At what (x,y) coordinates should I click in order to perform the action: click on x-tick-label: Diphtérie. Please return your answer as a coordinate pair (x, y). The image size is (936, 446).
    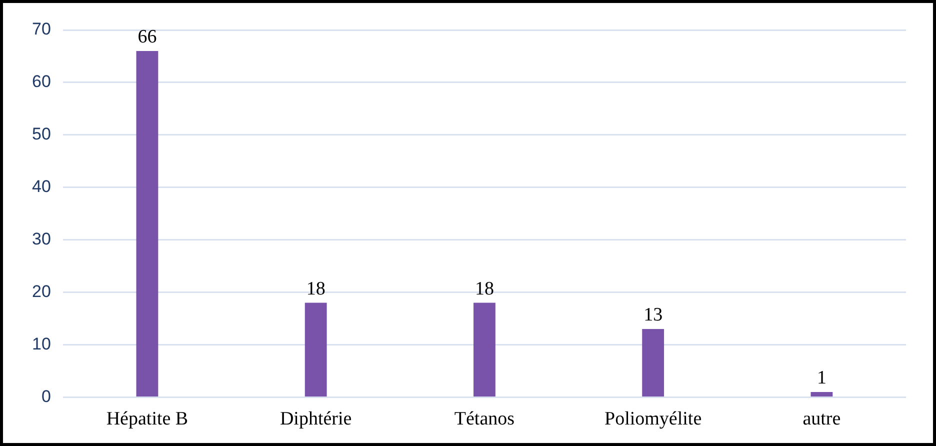
    Looking at the image, I should click on (316, 419).